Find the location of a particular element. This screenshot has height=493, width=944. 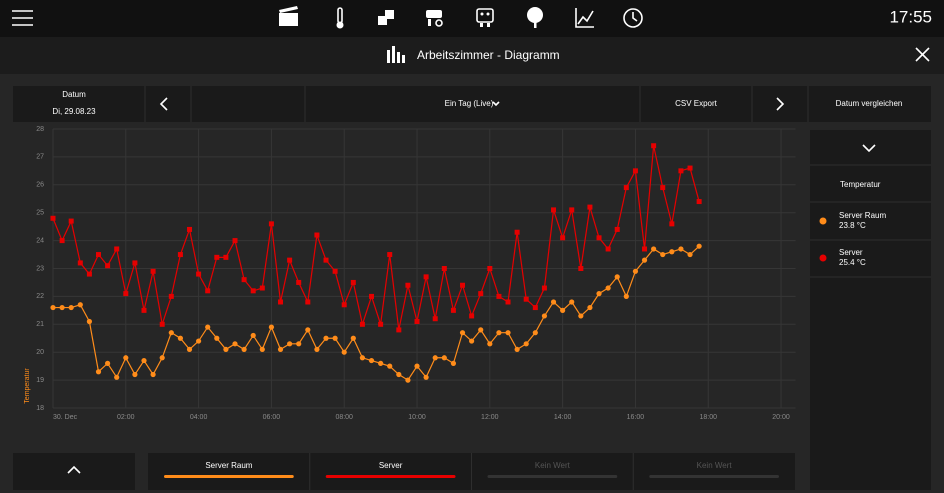

tab-label: Server is located at coordinates (391, 465).